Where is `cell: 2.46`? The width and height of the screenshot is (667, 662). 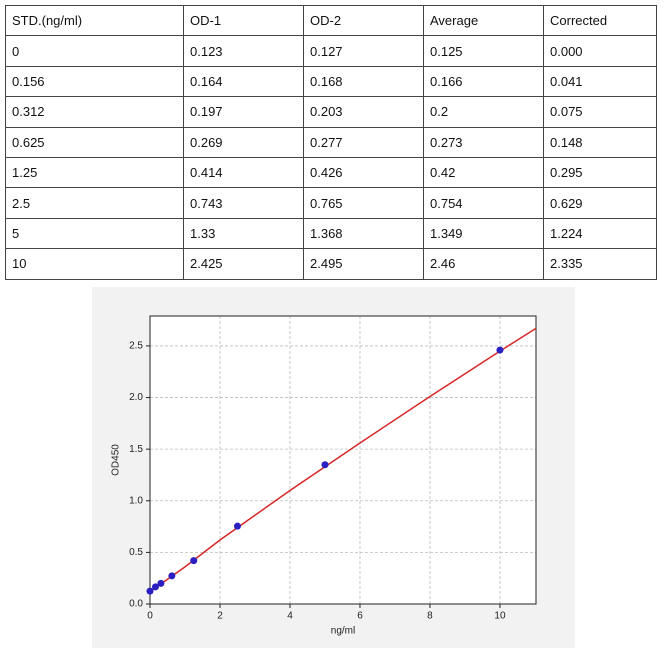
cell: 2.46 is located at coordinates (483, 264).